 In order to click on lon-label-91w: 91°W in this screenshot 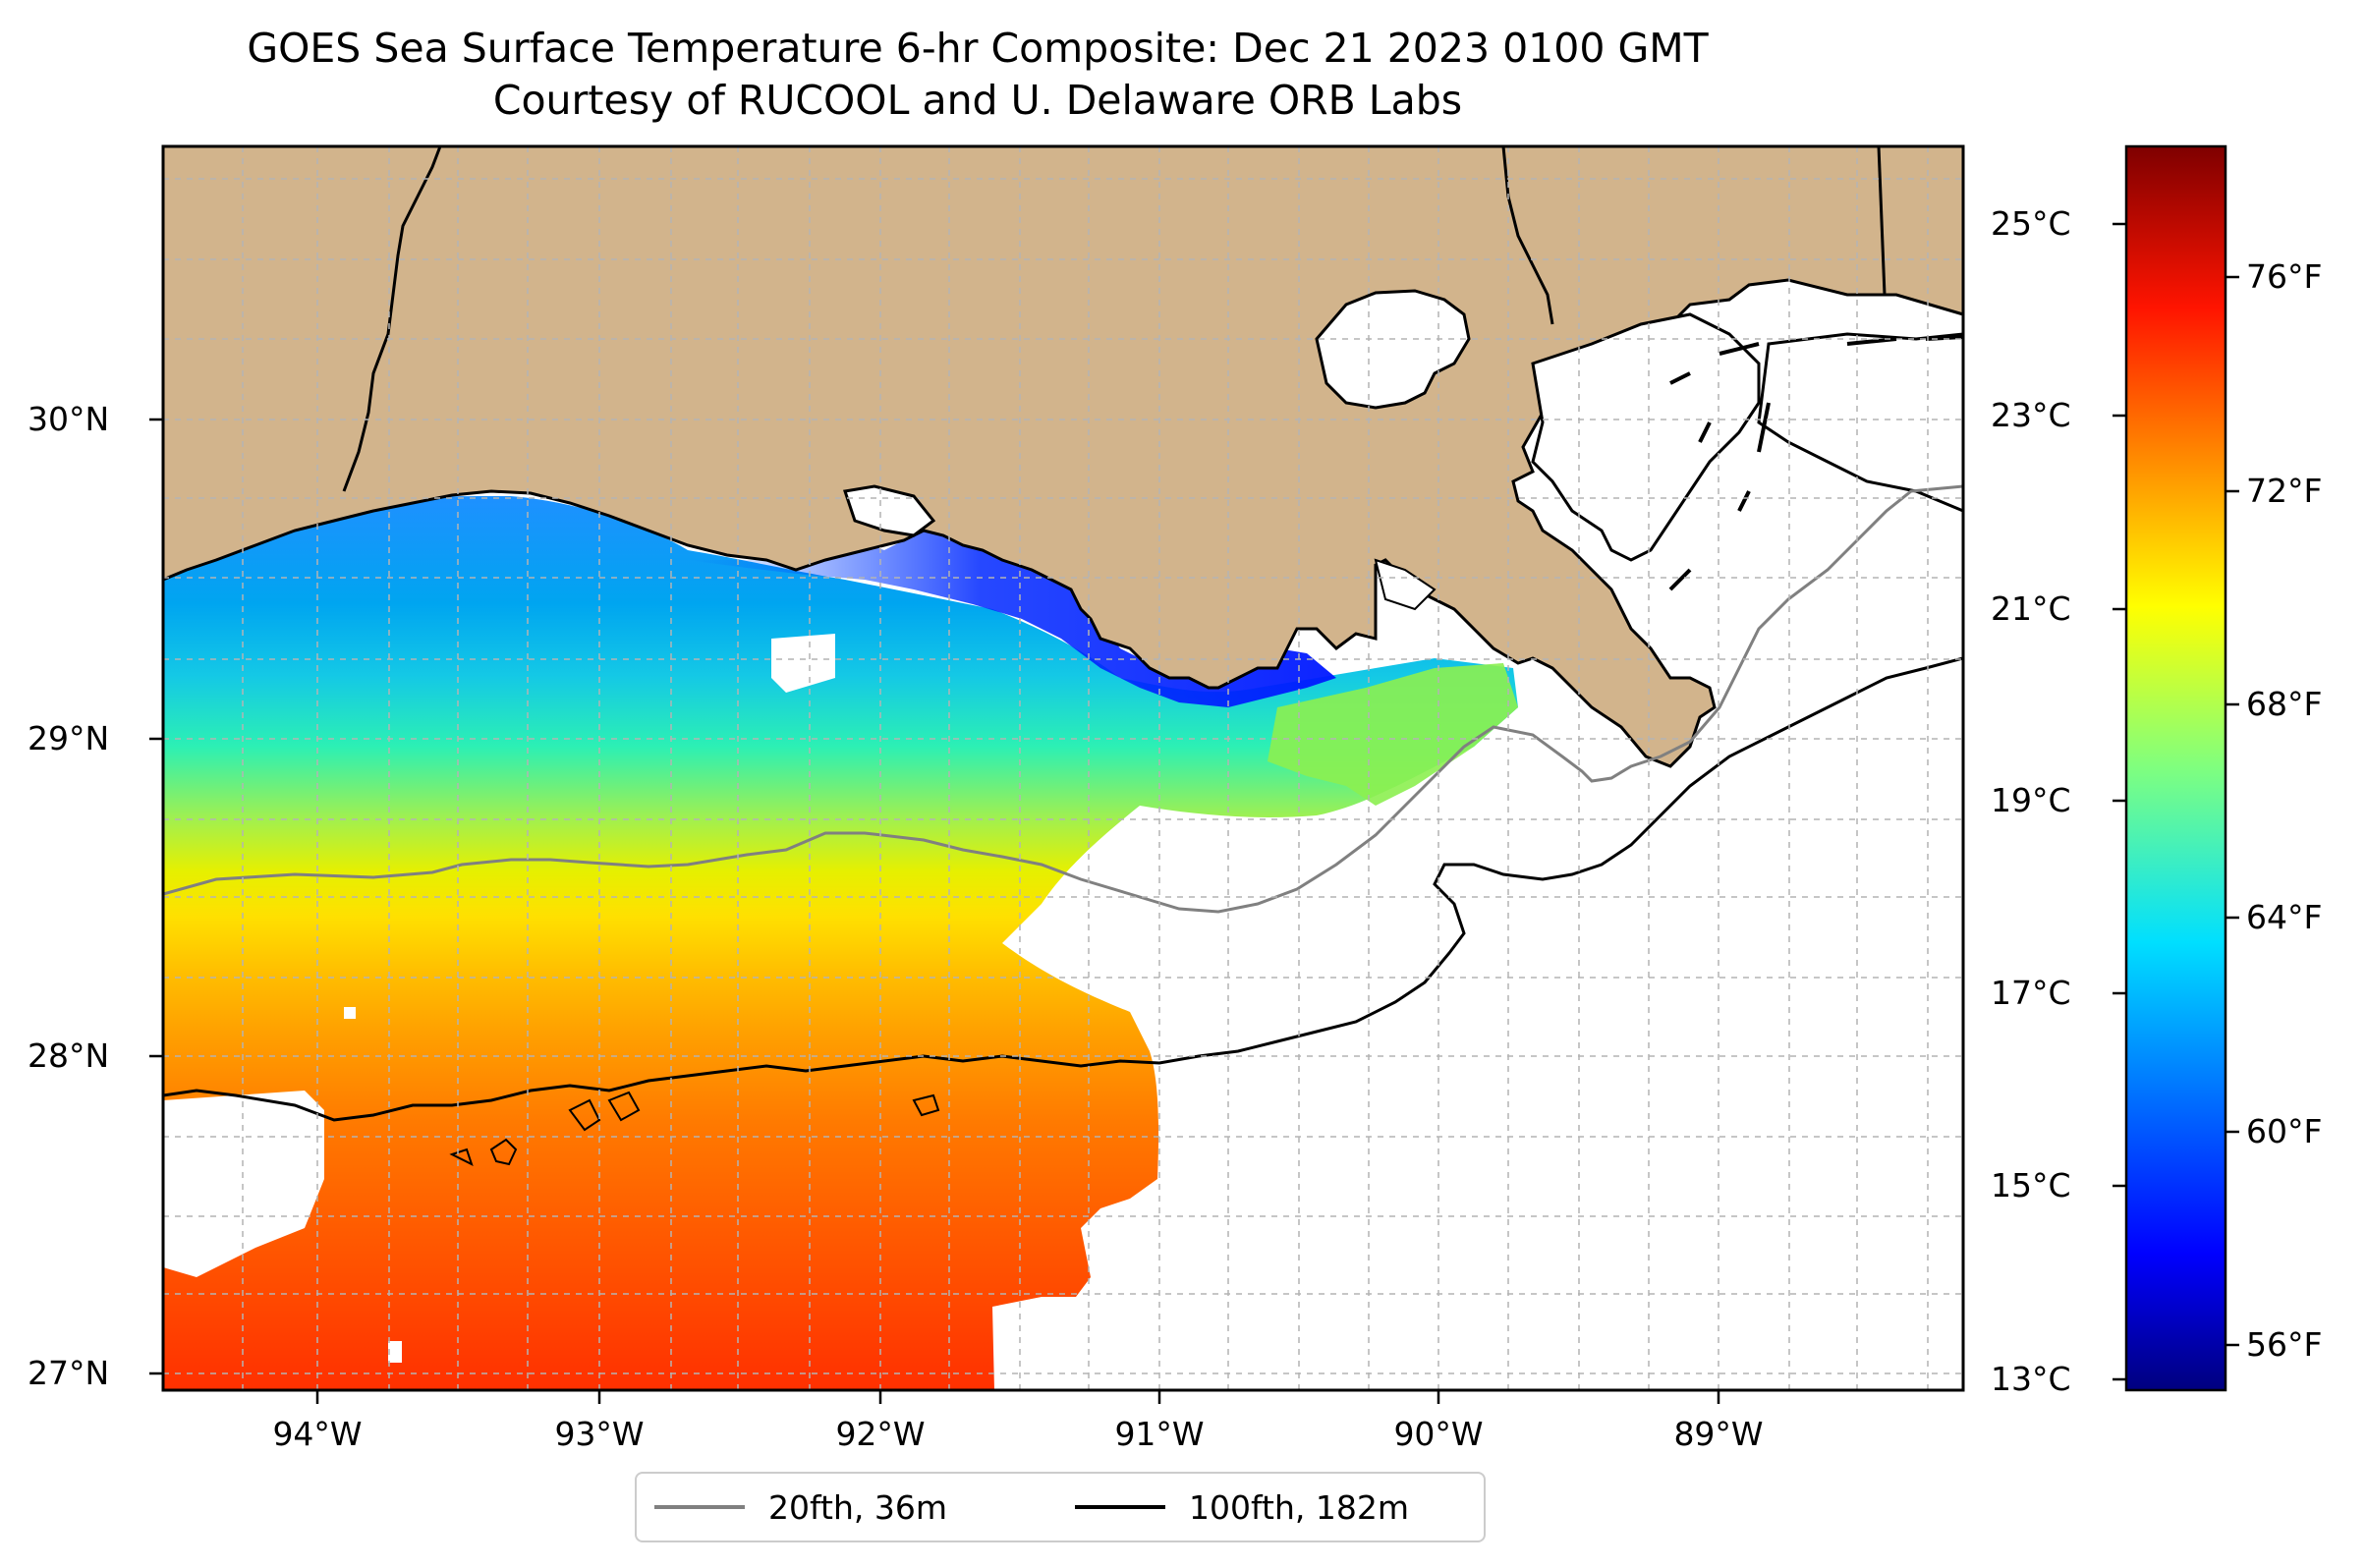, I will do `click(1159, 1434)`.